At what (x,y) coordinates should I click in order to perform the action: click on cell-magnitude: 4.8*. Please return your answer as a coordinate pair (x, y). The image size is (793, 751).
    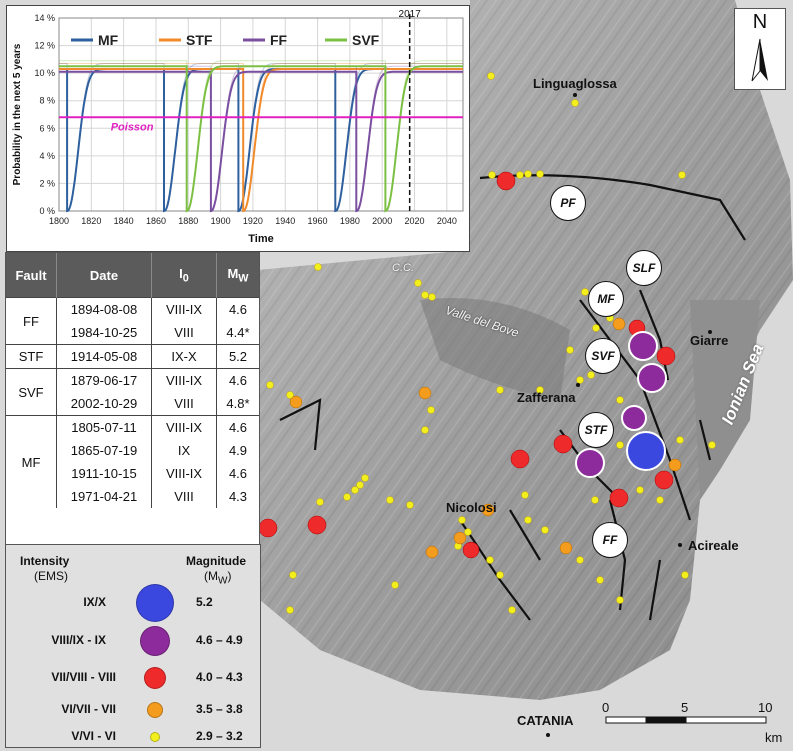
    Looking at the image, I should click on (238, 403).